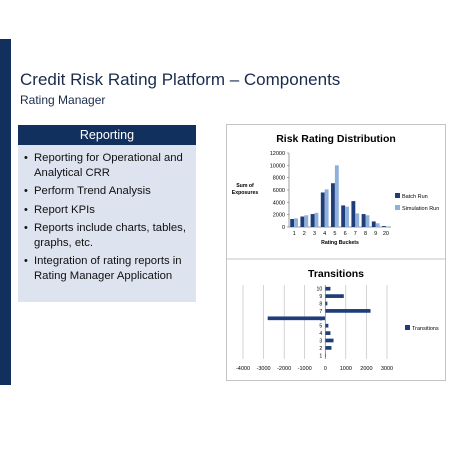 The height and width of the screenshot is (450, 450). Describe the element at coordinates (245, 186) in the screenshot. I see `y-axis-label: Sum of` at that location.